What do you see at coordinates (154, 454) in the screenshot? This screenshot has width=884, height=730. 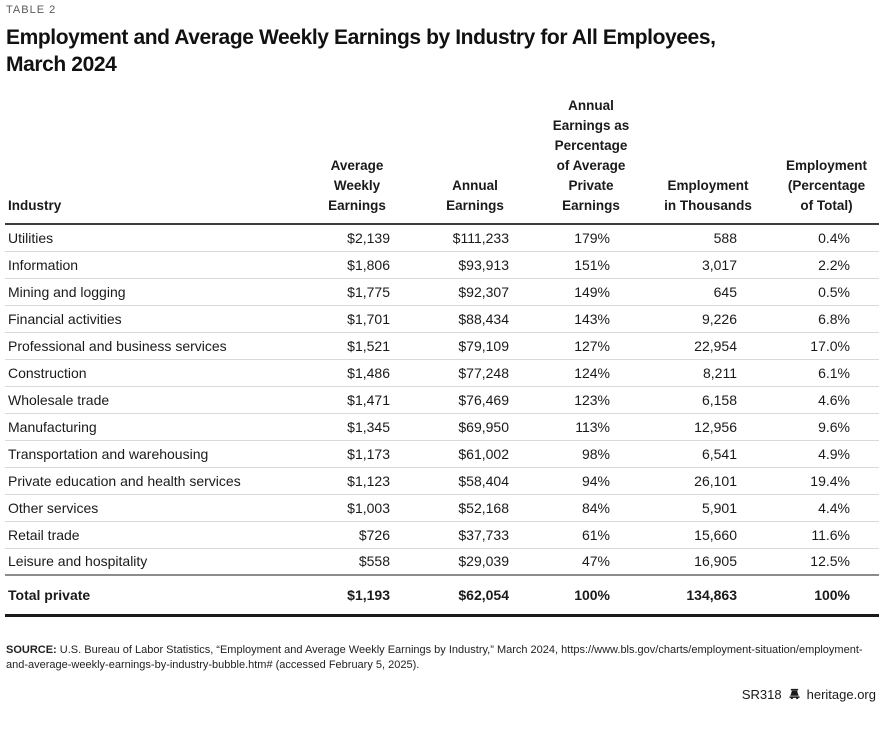 I see `industry-cell: Transportation and warehousing` at bounding box center [154, 454].